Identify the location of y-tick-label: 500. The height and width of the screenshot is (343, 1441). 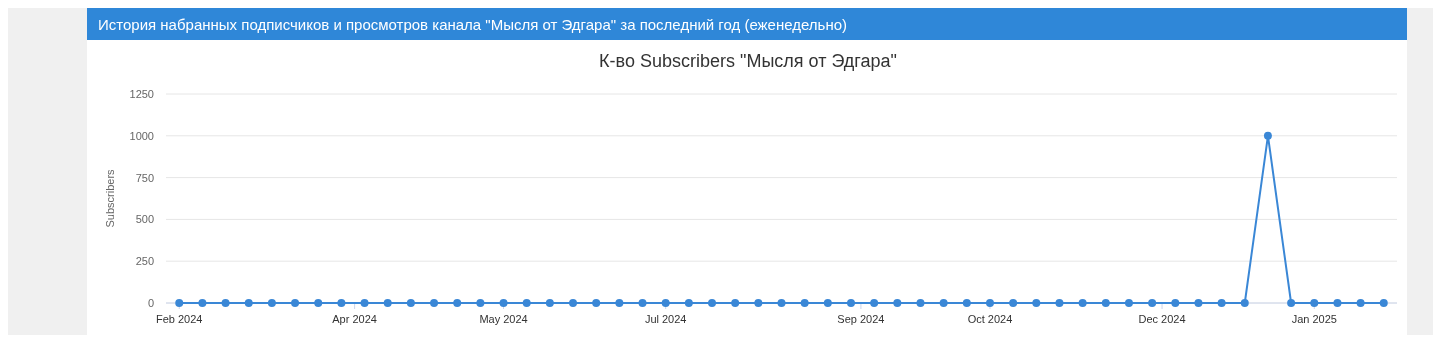
(144, 219).